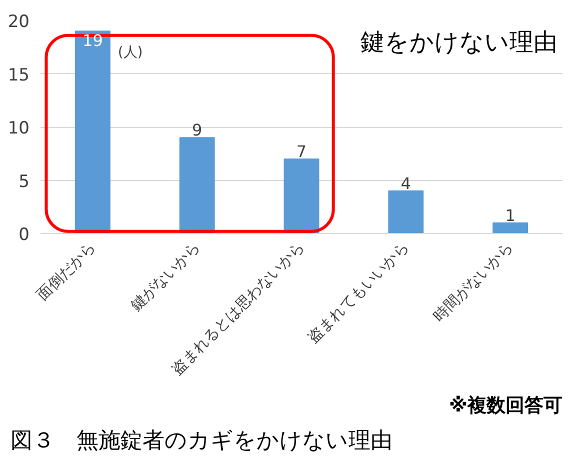 Image resolution: width=577 pixels, height=458 pixels. Describe the element at coordinates (19, 22) in the screenshot. I see `y-tick-label: 20` at that location.